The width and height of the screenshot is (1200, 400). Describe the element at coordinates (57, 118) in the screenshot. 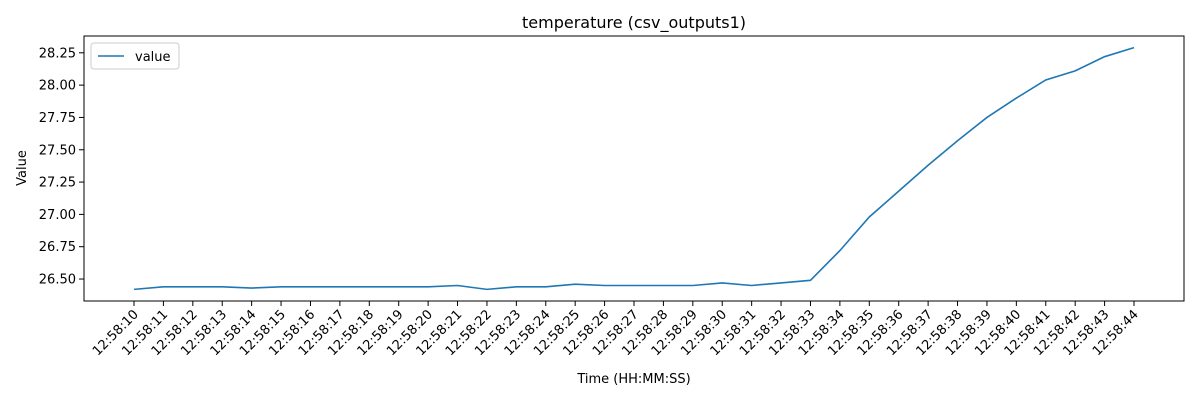

I see `y-tick-label: 27.75` at that location.